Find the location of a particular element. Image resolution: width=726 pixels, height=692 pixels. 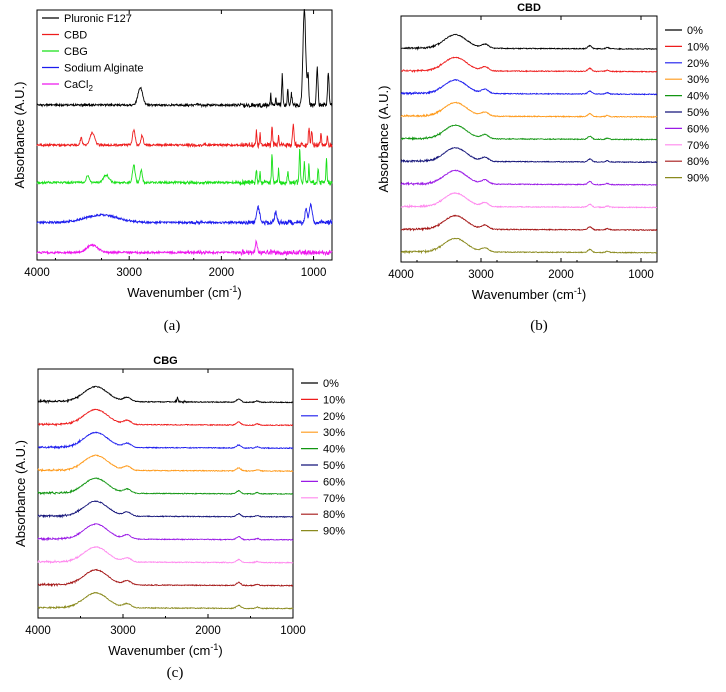

panel-caption: (a) is located at coordinates (172, 326).